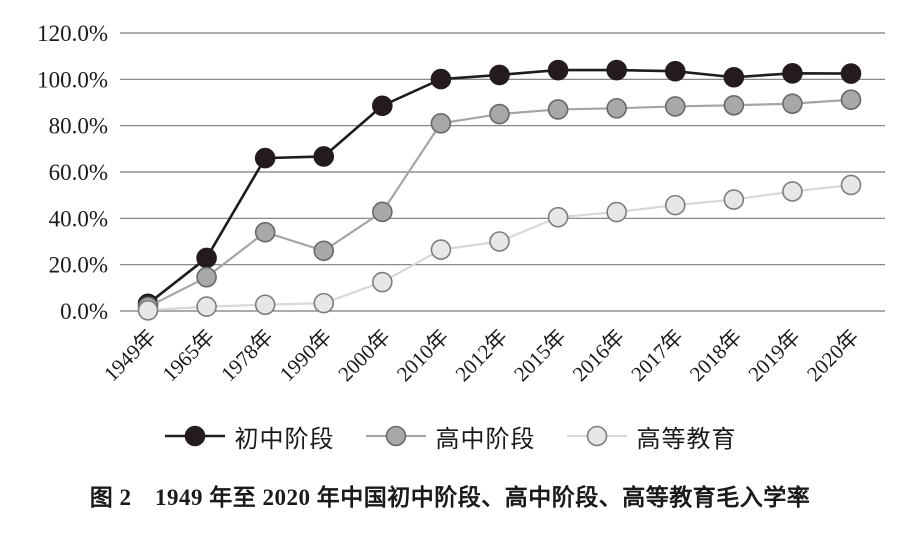 This screenshot has width=900, height=539. What do you see at coordinates (189, 356) in the screenshot?
I see `x-tick-label: 1965年` at bounding box center [189, 356].